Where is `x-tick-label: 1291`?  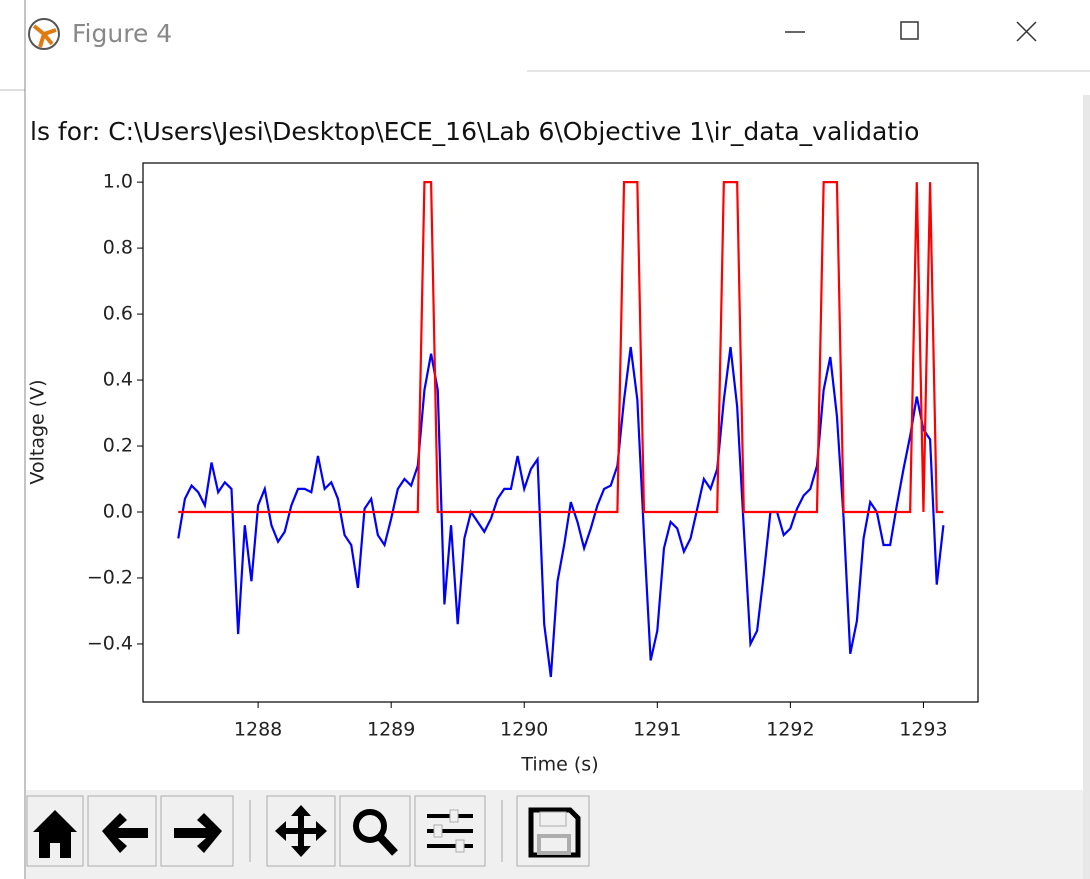
x-tick-label: 1291 is located at coordinates (657, 730).